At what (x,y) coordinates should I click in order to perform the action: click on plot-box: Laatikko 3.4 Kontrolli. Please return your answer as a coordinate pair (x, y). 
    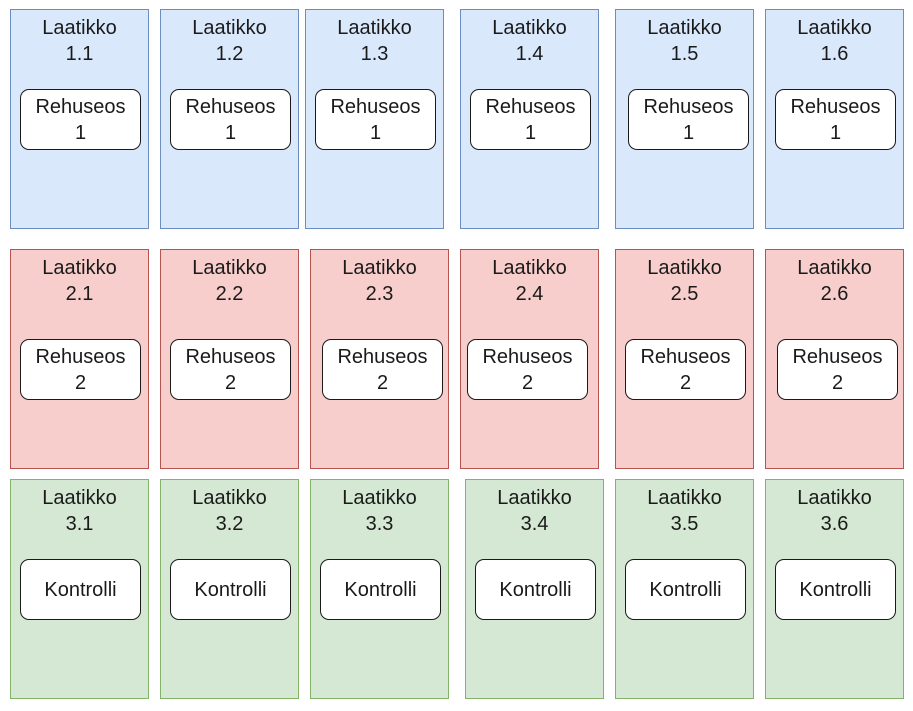
    Looking at the image, I should click on (534, 589).